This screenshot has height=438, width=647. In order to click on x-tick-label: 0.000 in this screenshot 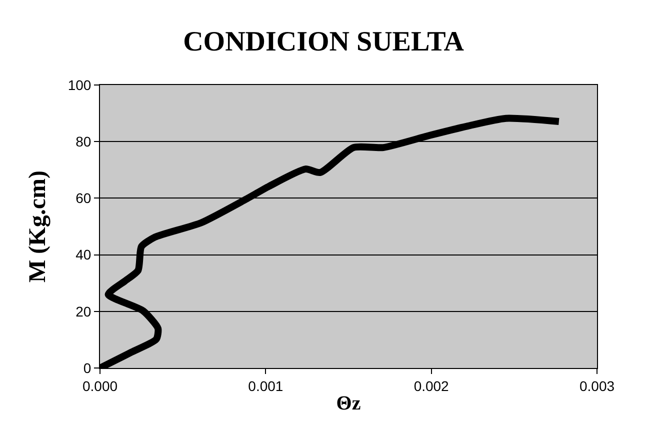, I will do `click(100, 386)`.